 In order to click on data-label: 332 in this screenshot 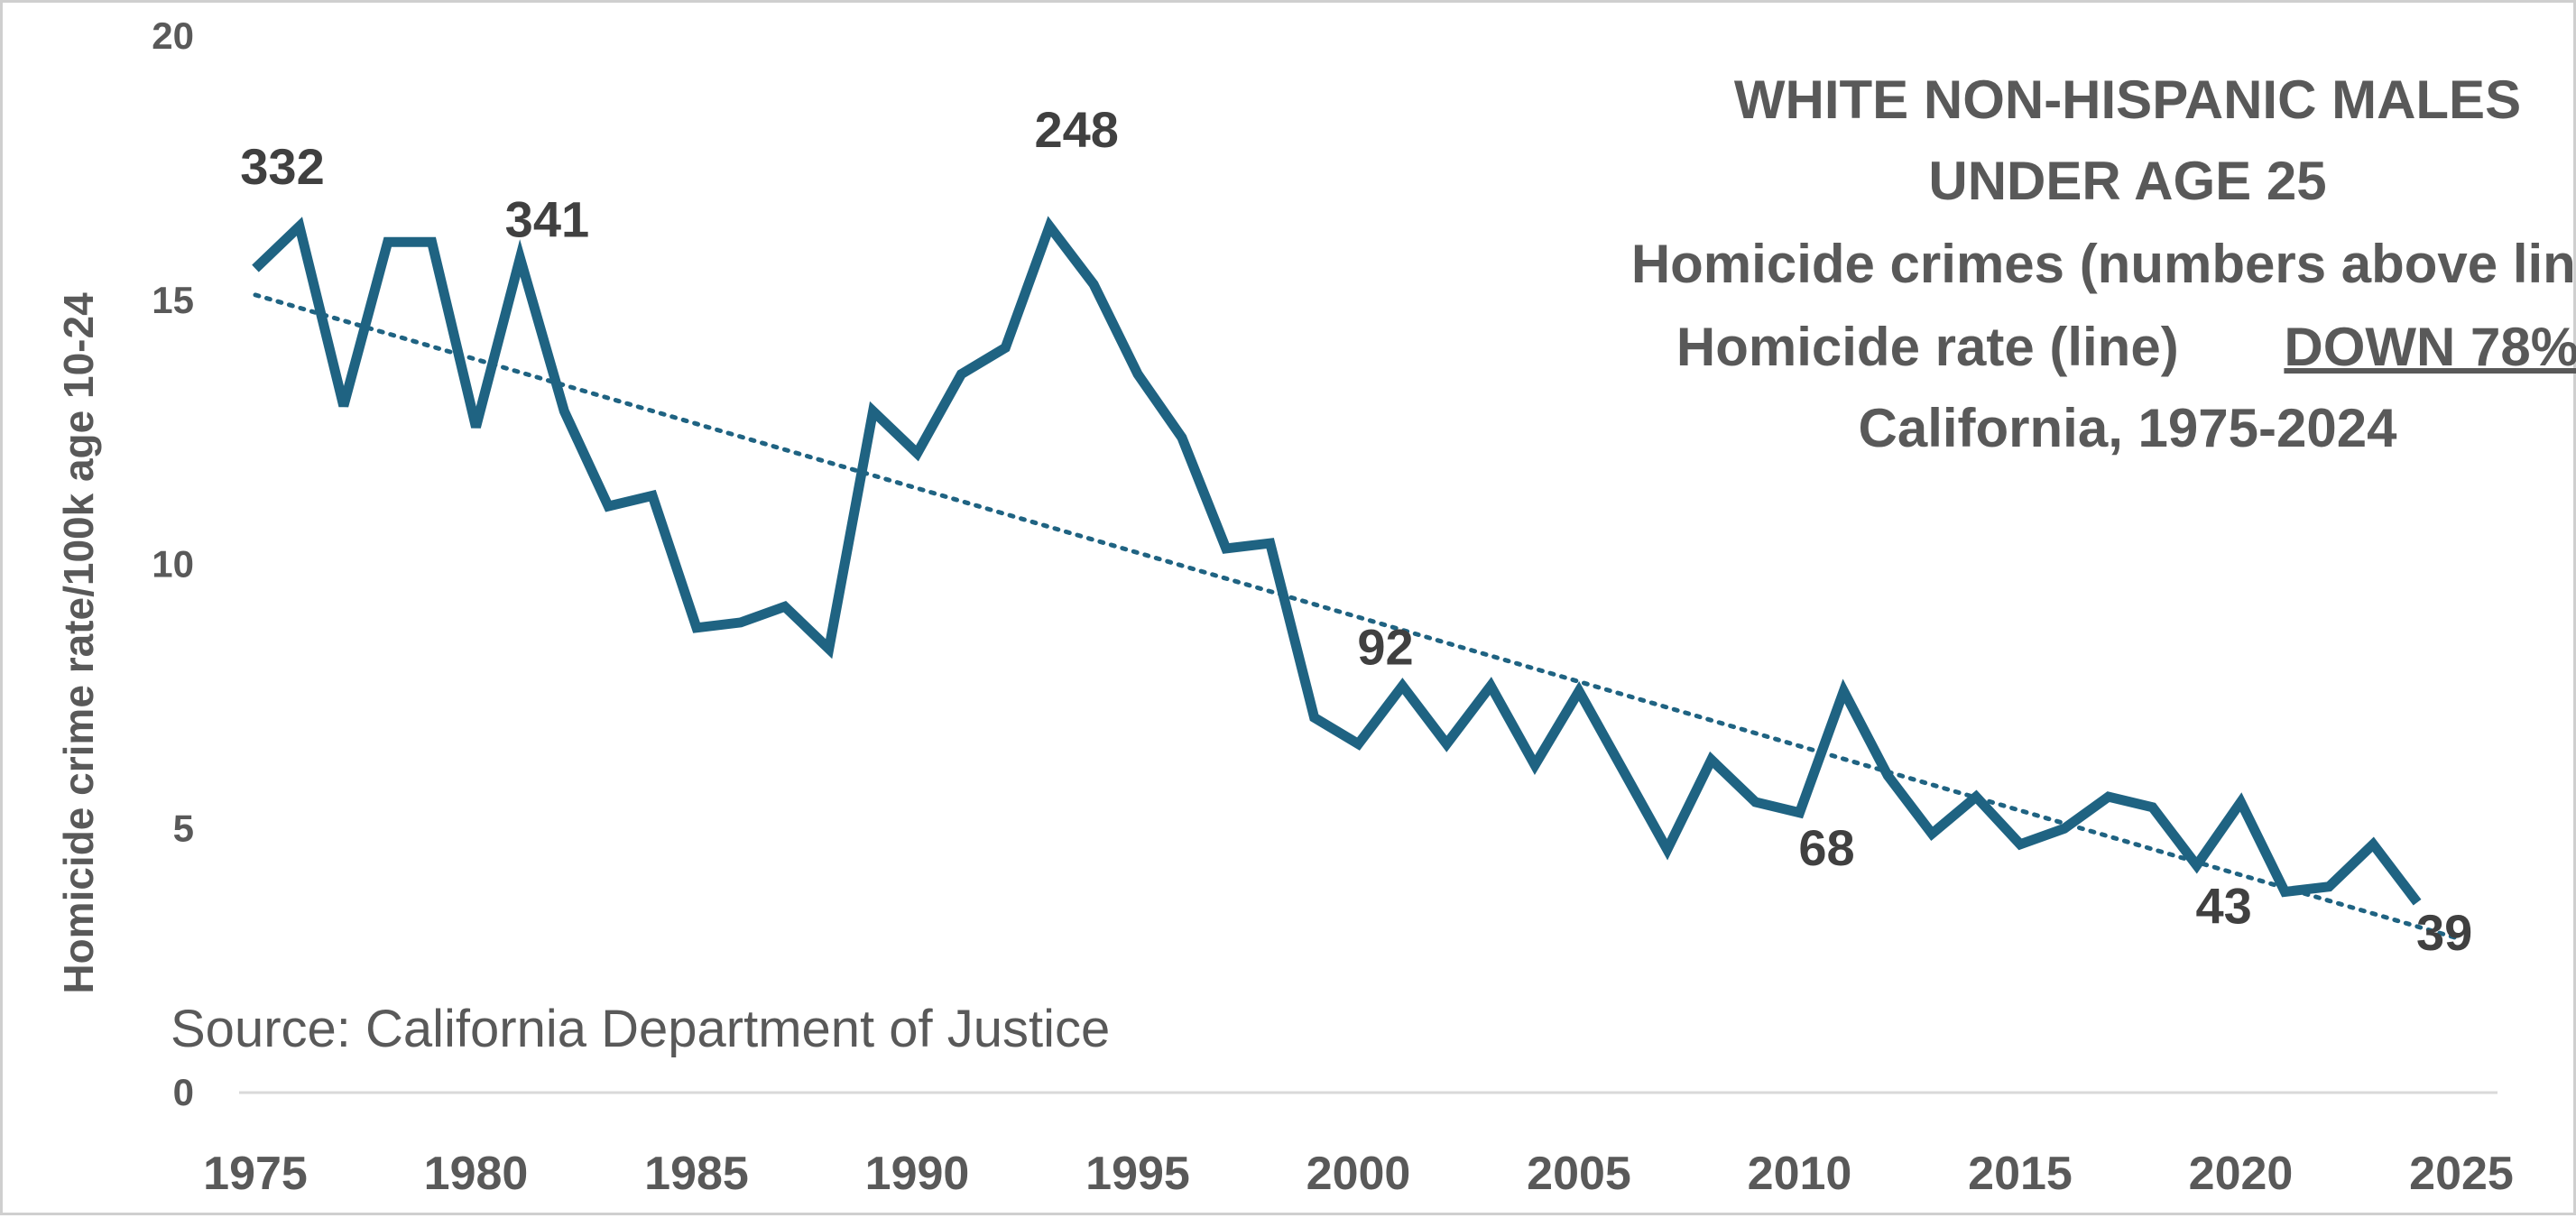, I will do `click(282, 167)`.